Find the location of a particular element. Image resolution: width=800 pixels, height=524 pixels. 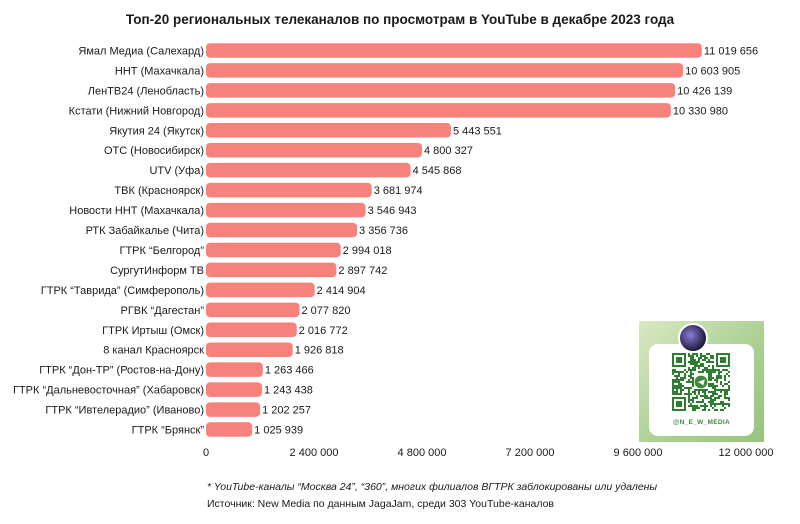

category-label: РТК Забайкалье (Чита) is located at coordinates (145, 231).